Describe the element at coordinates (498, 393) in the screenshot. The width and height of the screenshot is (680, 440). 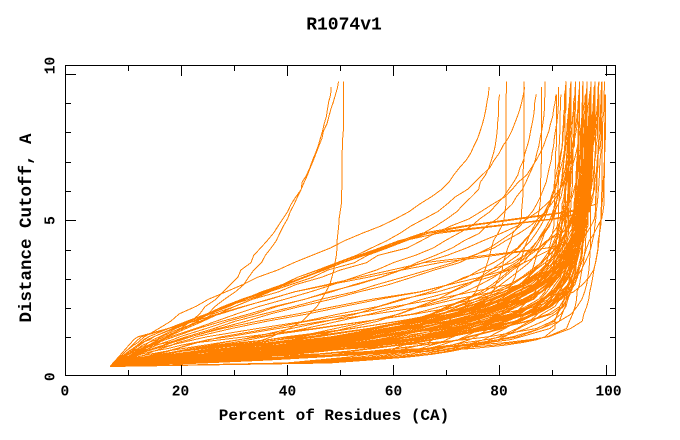
I see `svg-text: 80` at that location.